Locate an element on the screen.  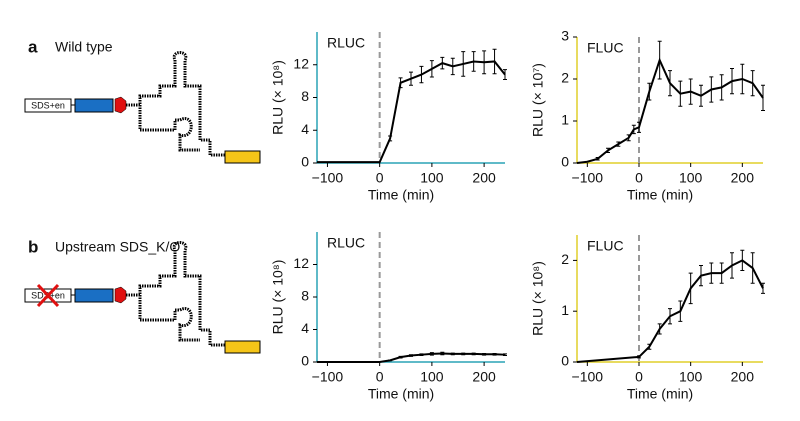
chart-annotation: FLUC is located at coordinates (605, 246).